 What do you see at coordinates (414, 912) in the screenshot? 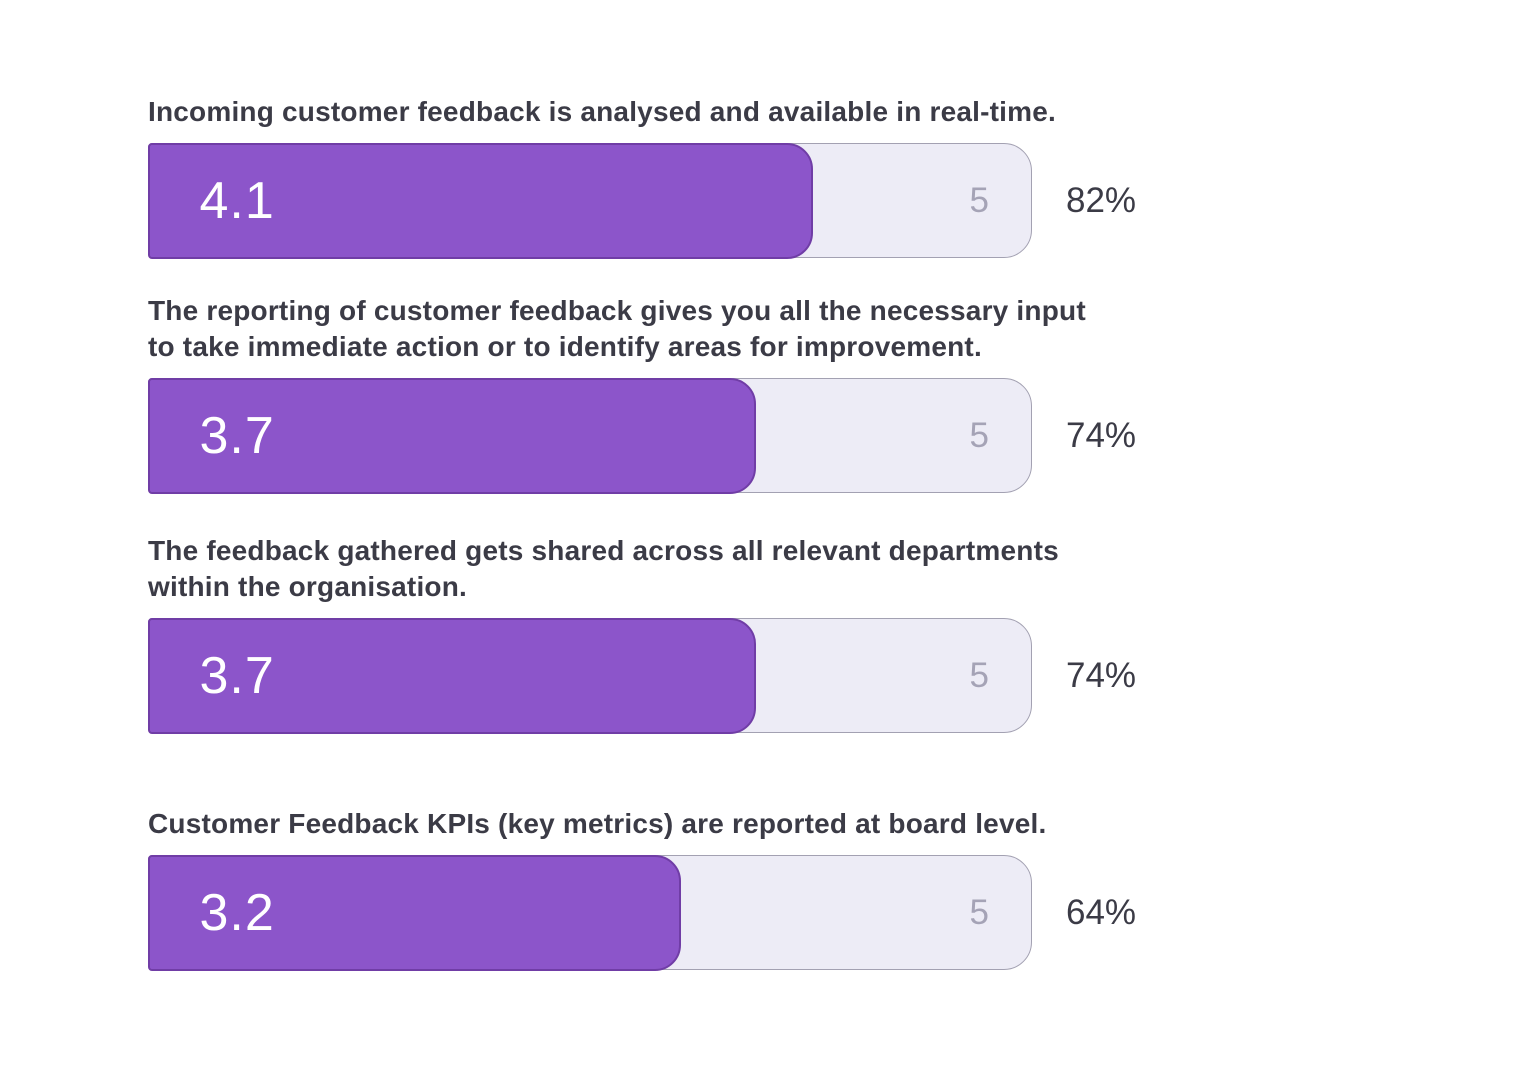
I see `score-bar-fill: 3.2` at bounding box center [414, 912].